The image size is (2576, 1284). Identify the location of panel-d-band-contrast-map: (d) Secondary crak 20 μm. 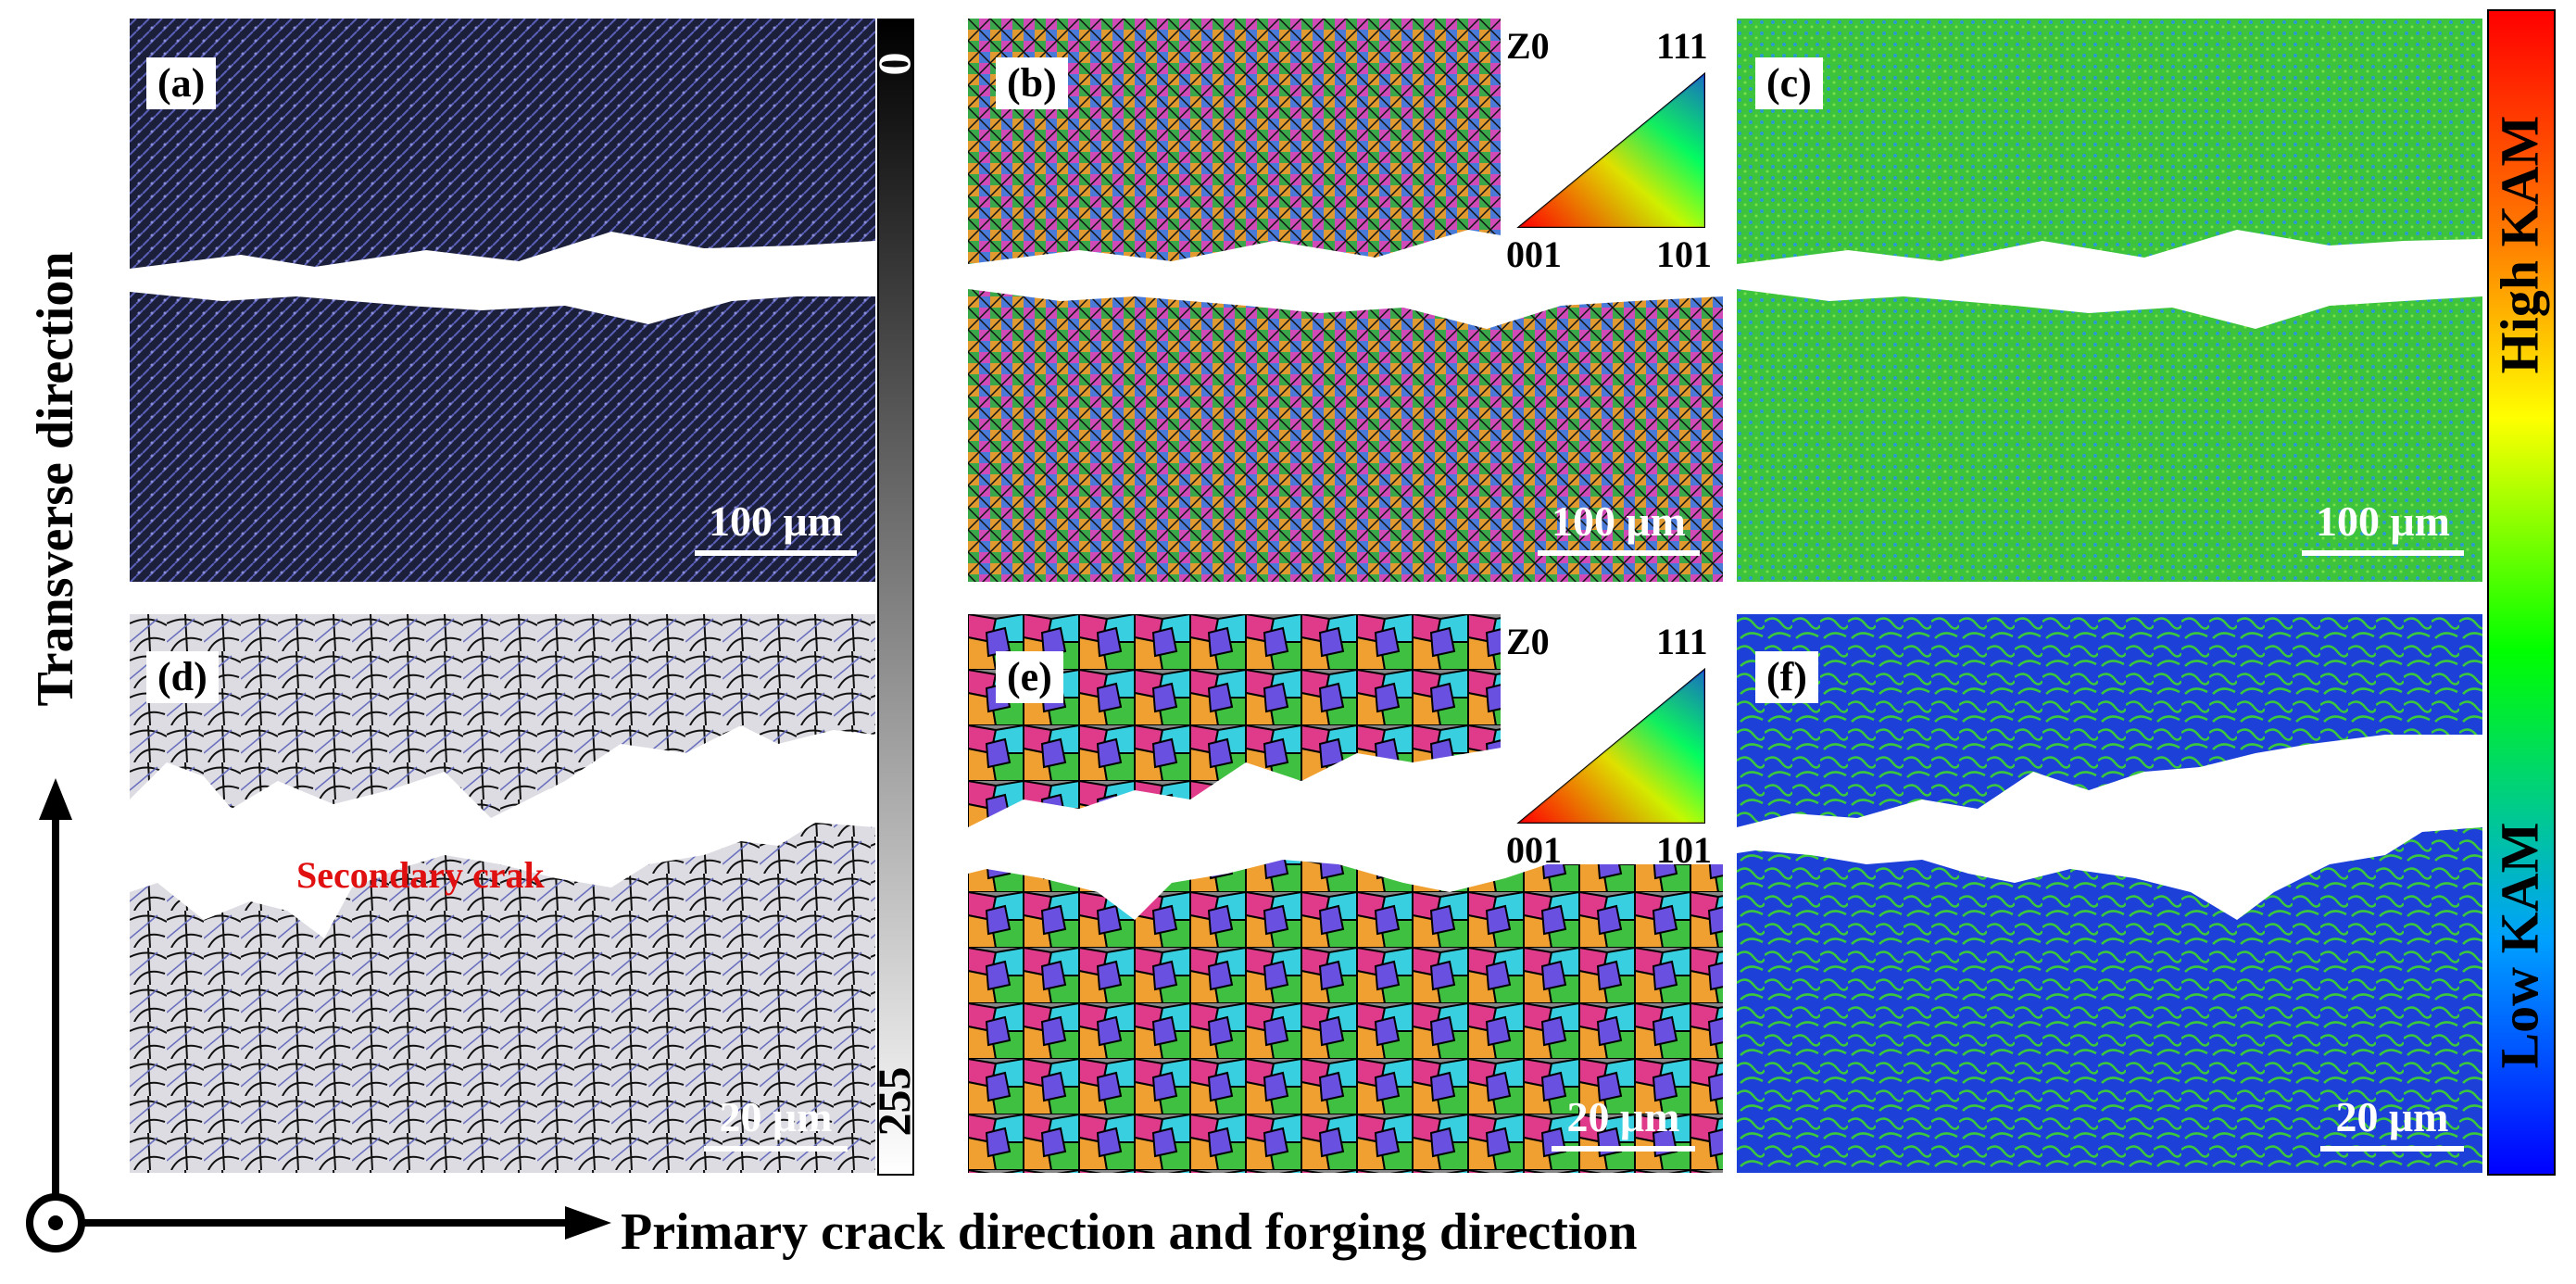
(502, 894).